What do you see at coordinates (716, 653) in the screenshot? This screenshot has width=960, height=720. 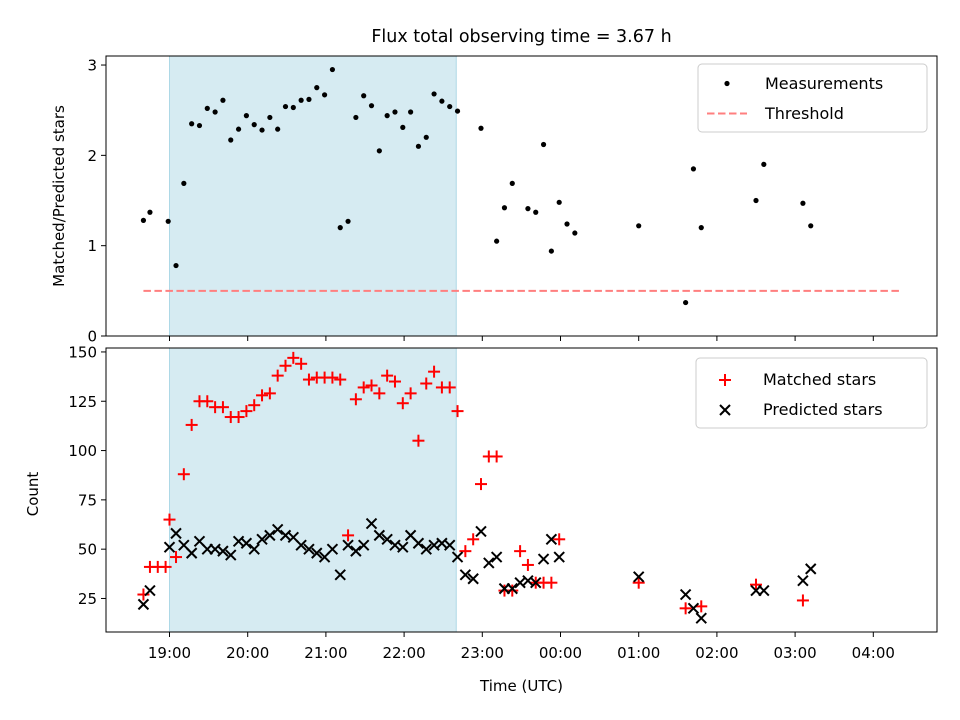 I see `x-tick-label: 02:00` at bounding box center [716, 653].